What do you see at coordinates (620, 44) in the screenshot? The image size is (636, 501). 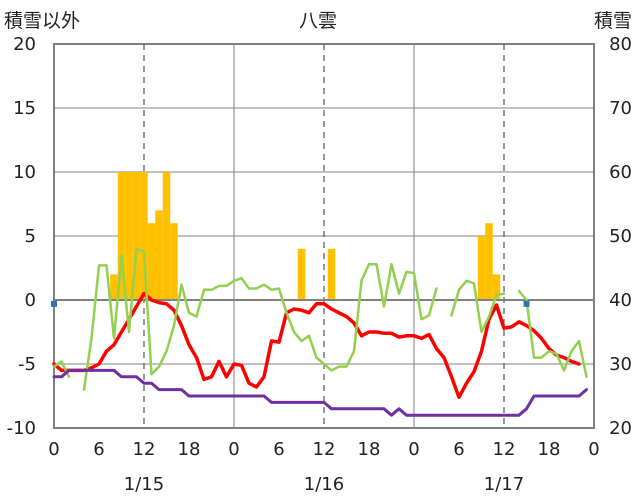 I see `right-tick-label: 80` at bounding box center [620, 44].